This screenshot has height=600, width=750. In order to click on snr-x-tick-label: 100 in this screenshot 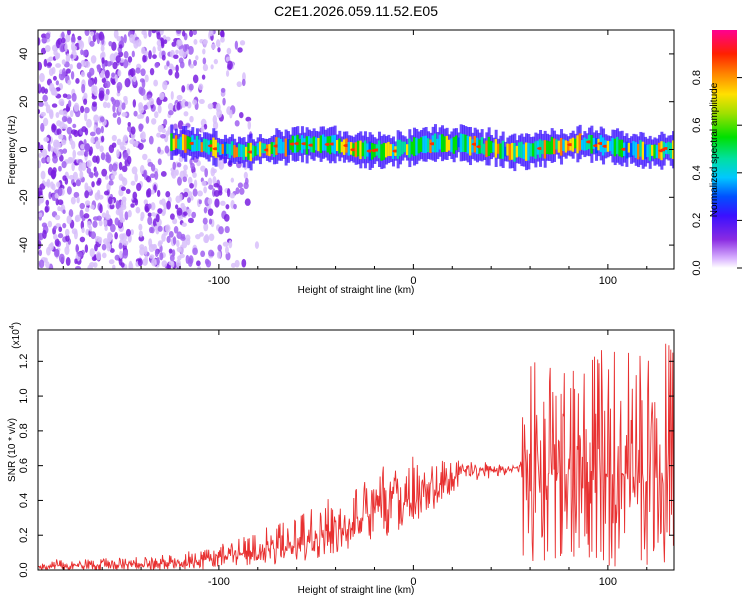, I will do `click(608, 582)`.